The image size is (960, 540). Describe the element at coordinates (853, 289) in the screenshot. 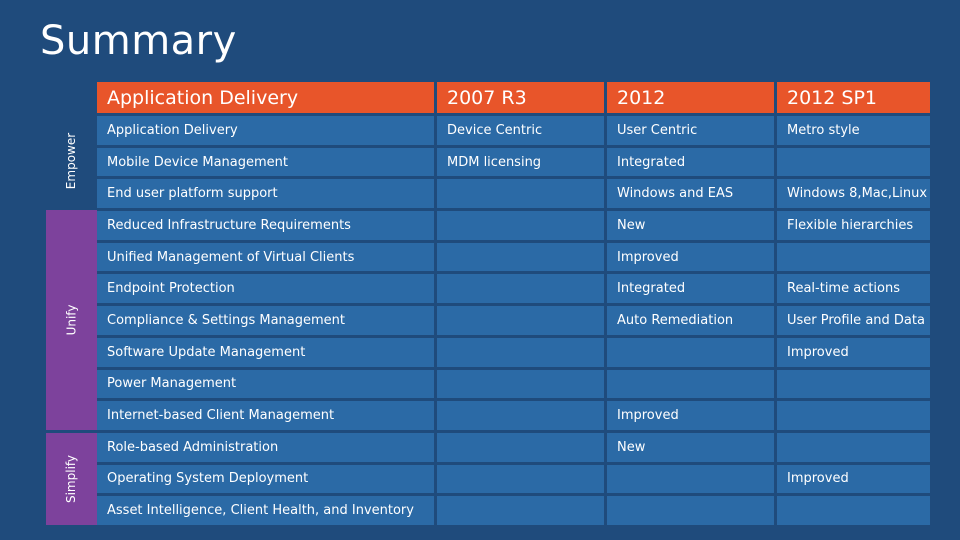

I see `table-cell-2012-sp1: Real-time actions` at that location.